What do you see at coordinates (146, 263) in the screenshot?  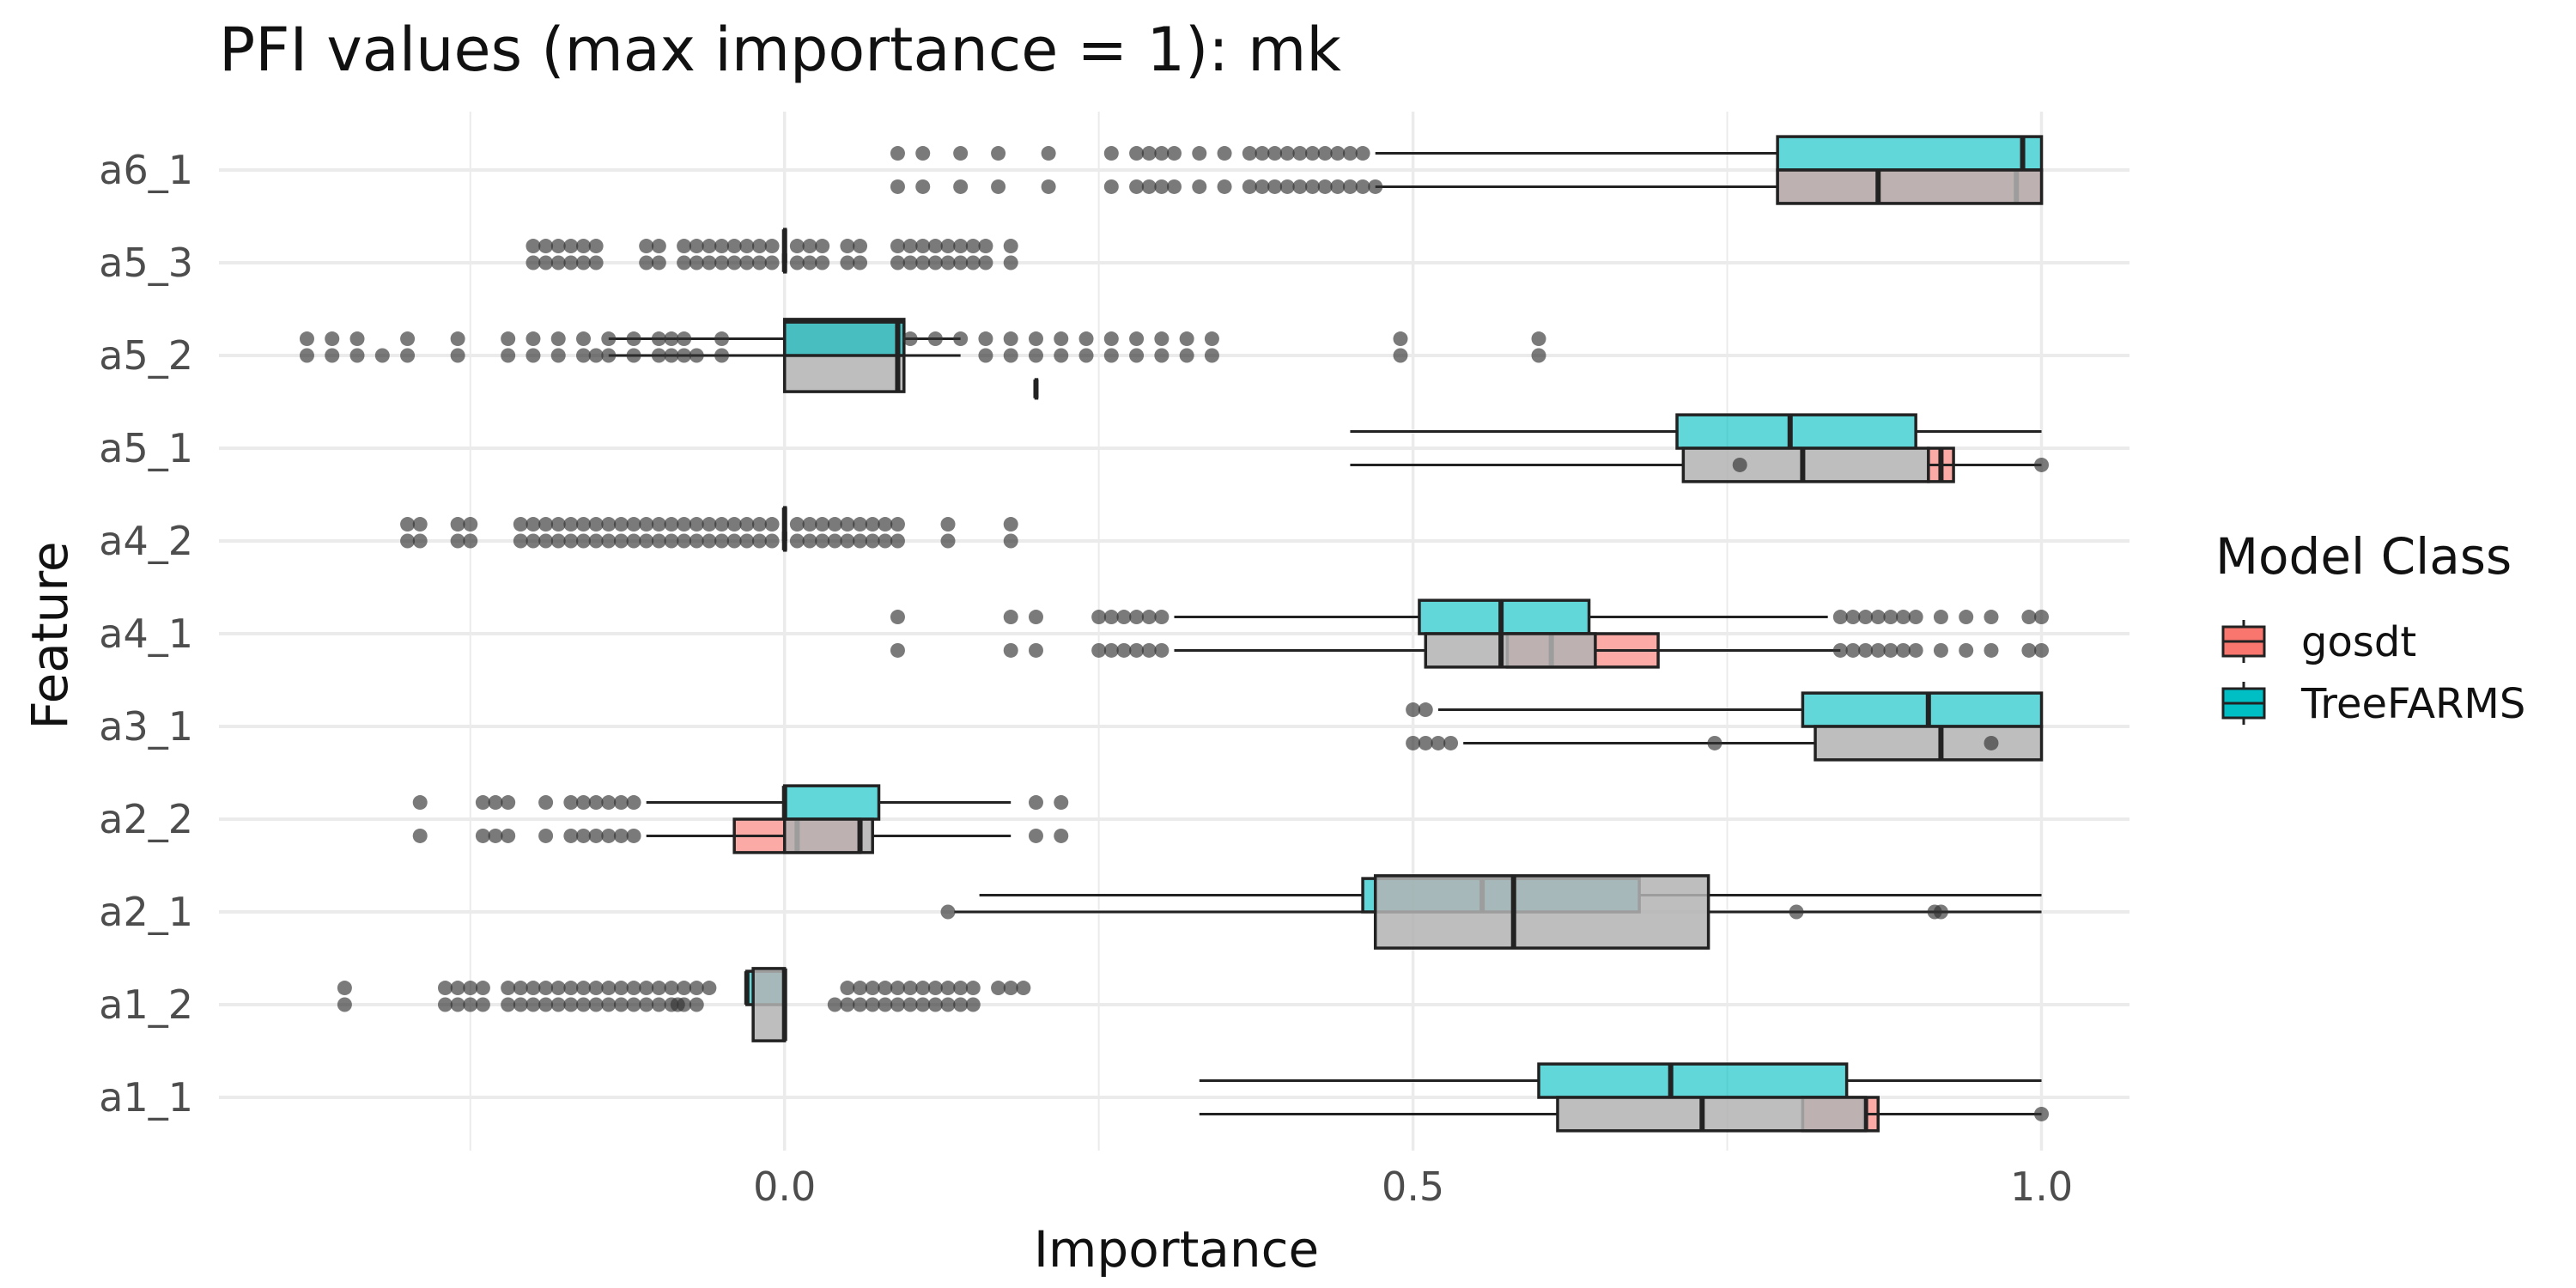 I see `y-tick-label-a5_3: a5_3` at bounding box center [146, 263].